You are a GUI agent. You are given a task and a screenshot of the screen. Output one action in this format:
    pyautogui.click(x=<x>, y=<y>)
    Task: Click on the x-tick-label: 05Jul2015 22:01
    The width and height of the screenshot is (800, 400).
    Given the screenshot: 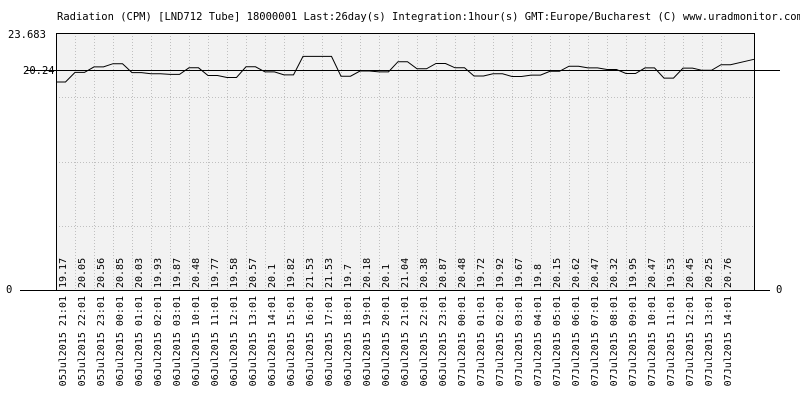 What is the action you would take?
    pyautogui.click(x=82, y=341)
    